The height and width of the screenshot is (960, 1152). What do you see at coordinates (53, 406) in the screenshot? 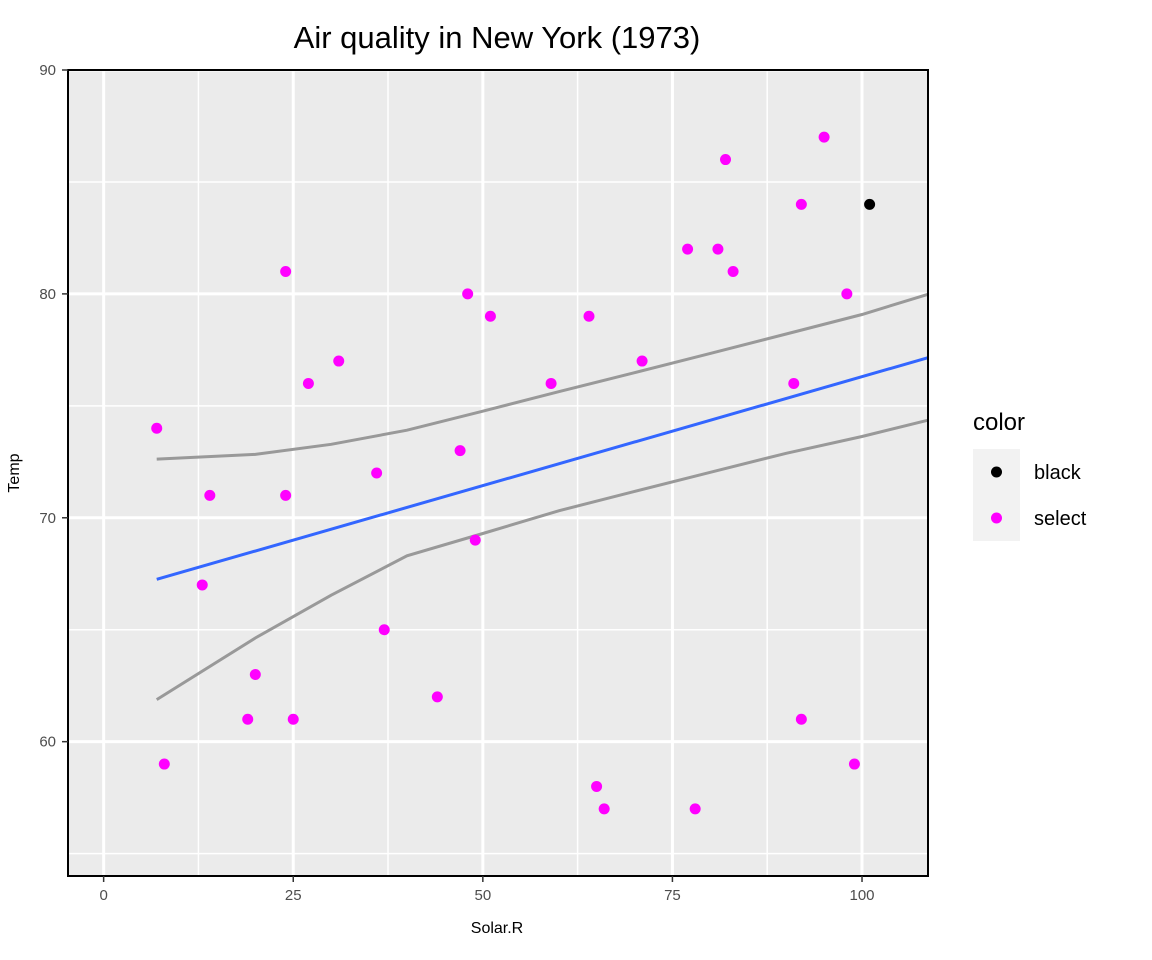
I see `y-axis-ticks: 60 70 80 90` at bounding box center [53, 406].